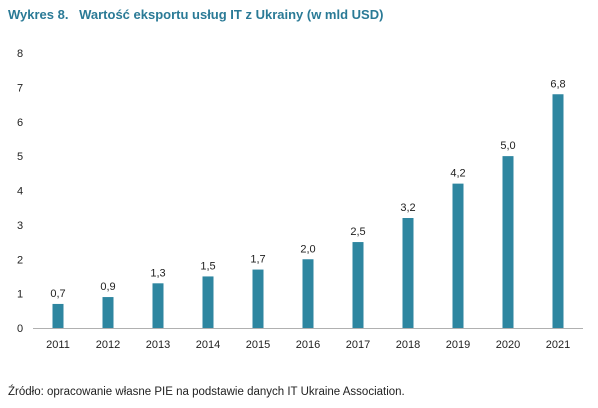 This screenshot has height=408, width=598. What do you see at coordinates (357, 232) in the screenshot?
I see `data-label-2017: 2,5` at bounding box center [357, 232].